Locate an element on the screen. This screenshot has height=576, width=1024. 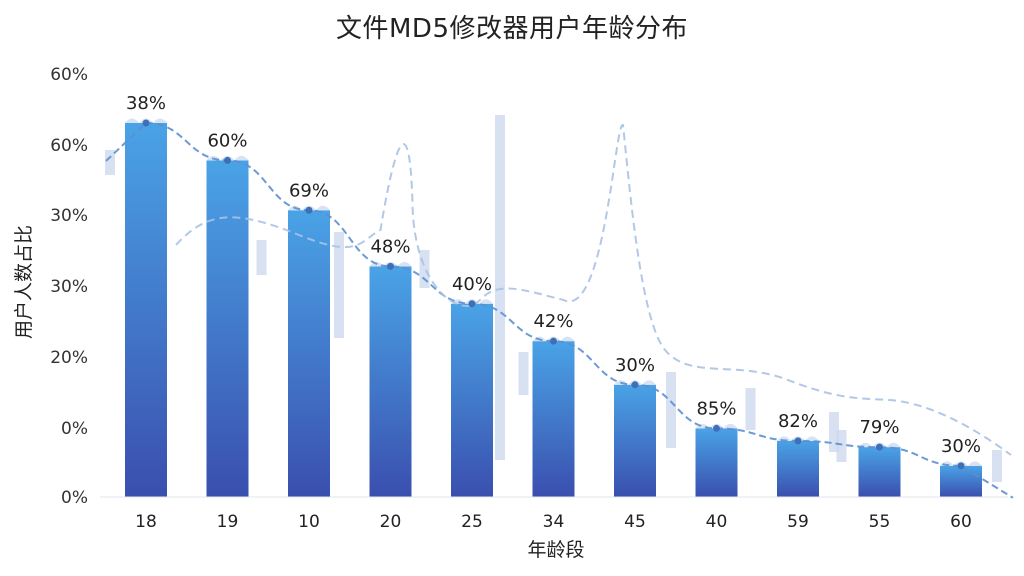
x-tick-label: 59 is located at coordinates (798, 522).